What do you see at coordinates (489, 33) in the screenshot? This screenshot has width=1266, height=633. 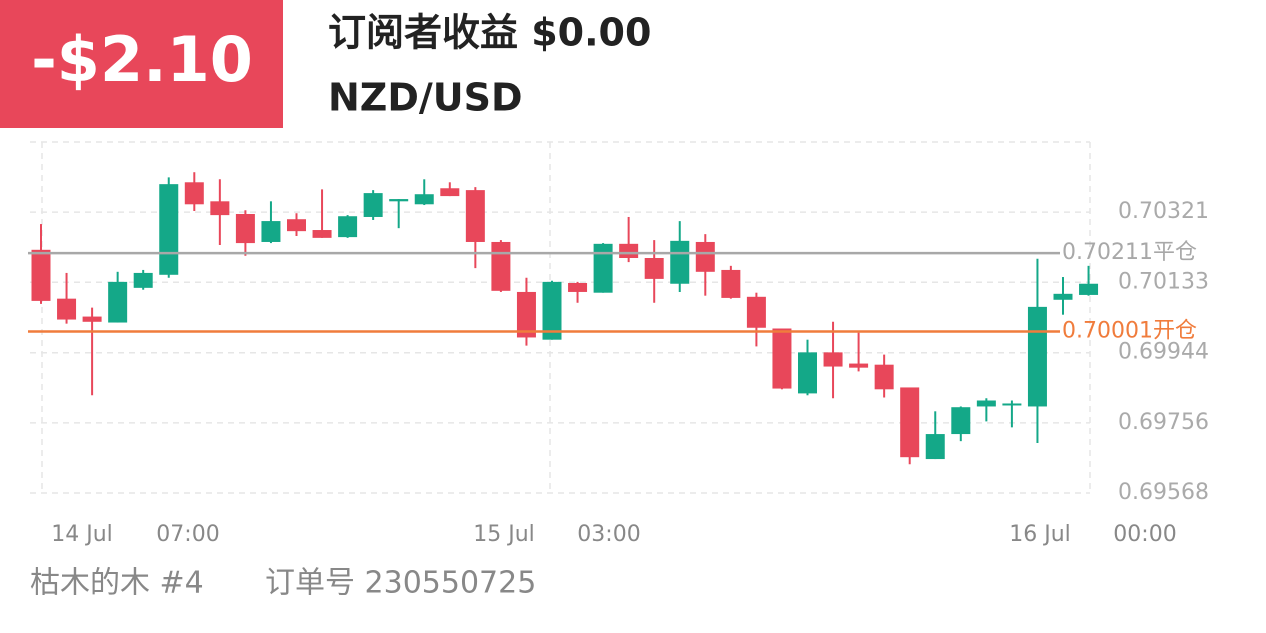 I see `title: 订阅者收益 $0.00` at bounding box center [489, 33].